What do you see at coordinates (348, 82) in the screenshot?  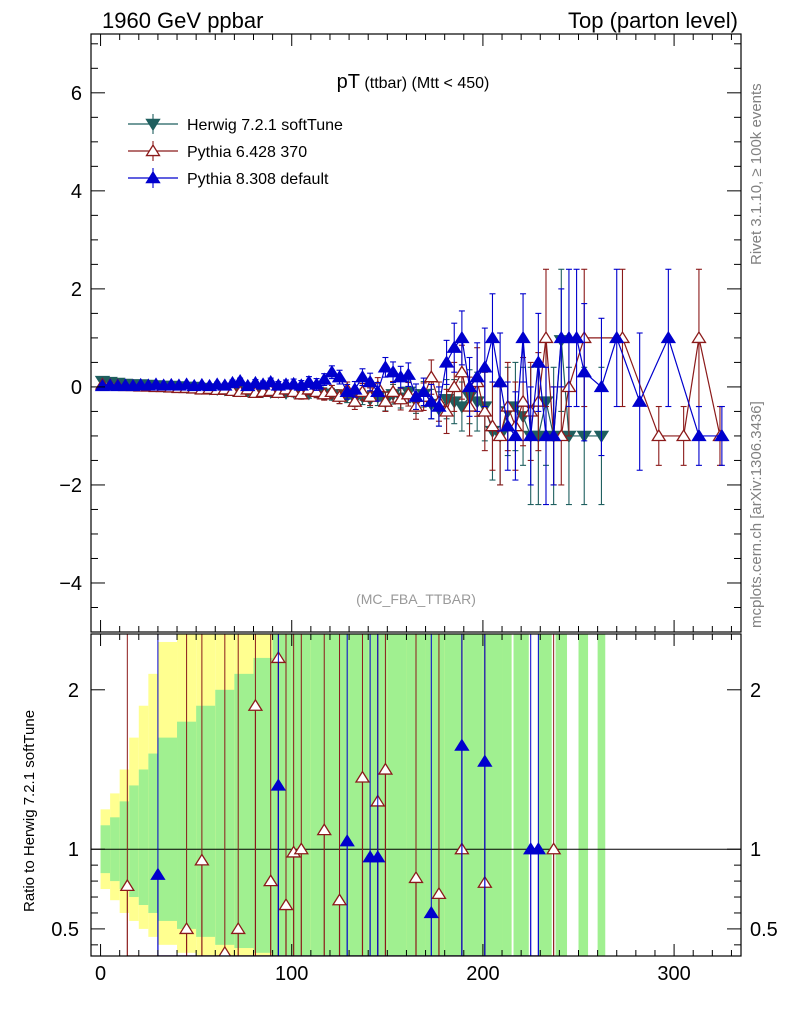 I see `plot-title-main: pT` at bounding box center [348, 82].